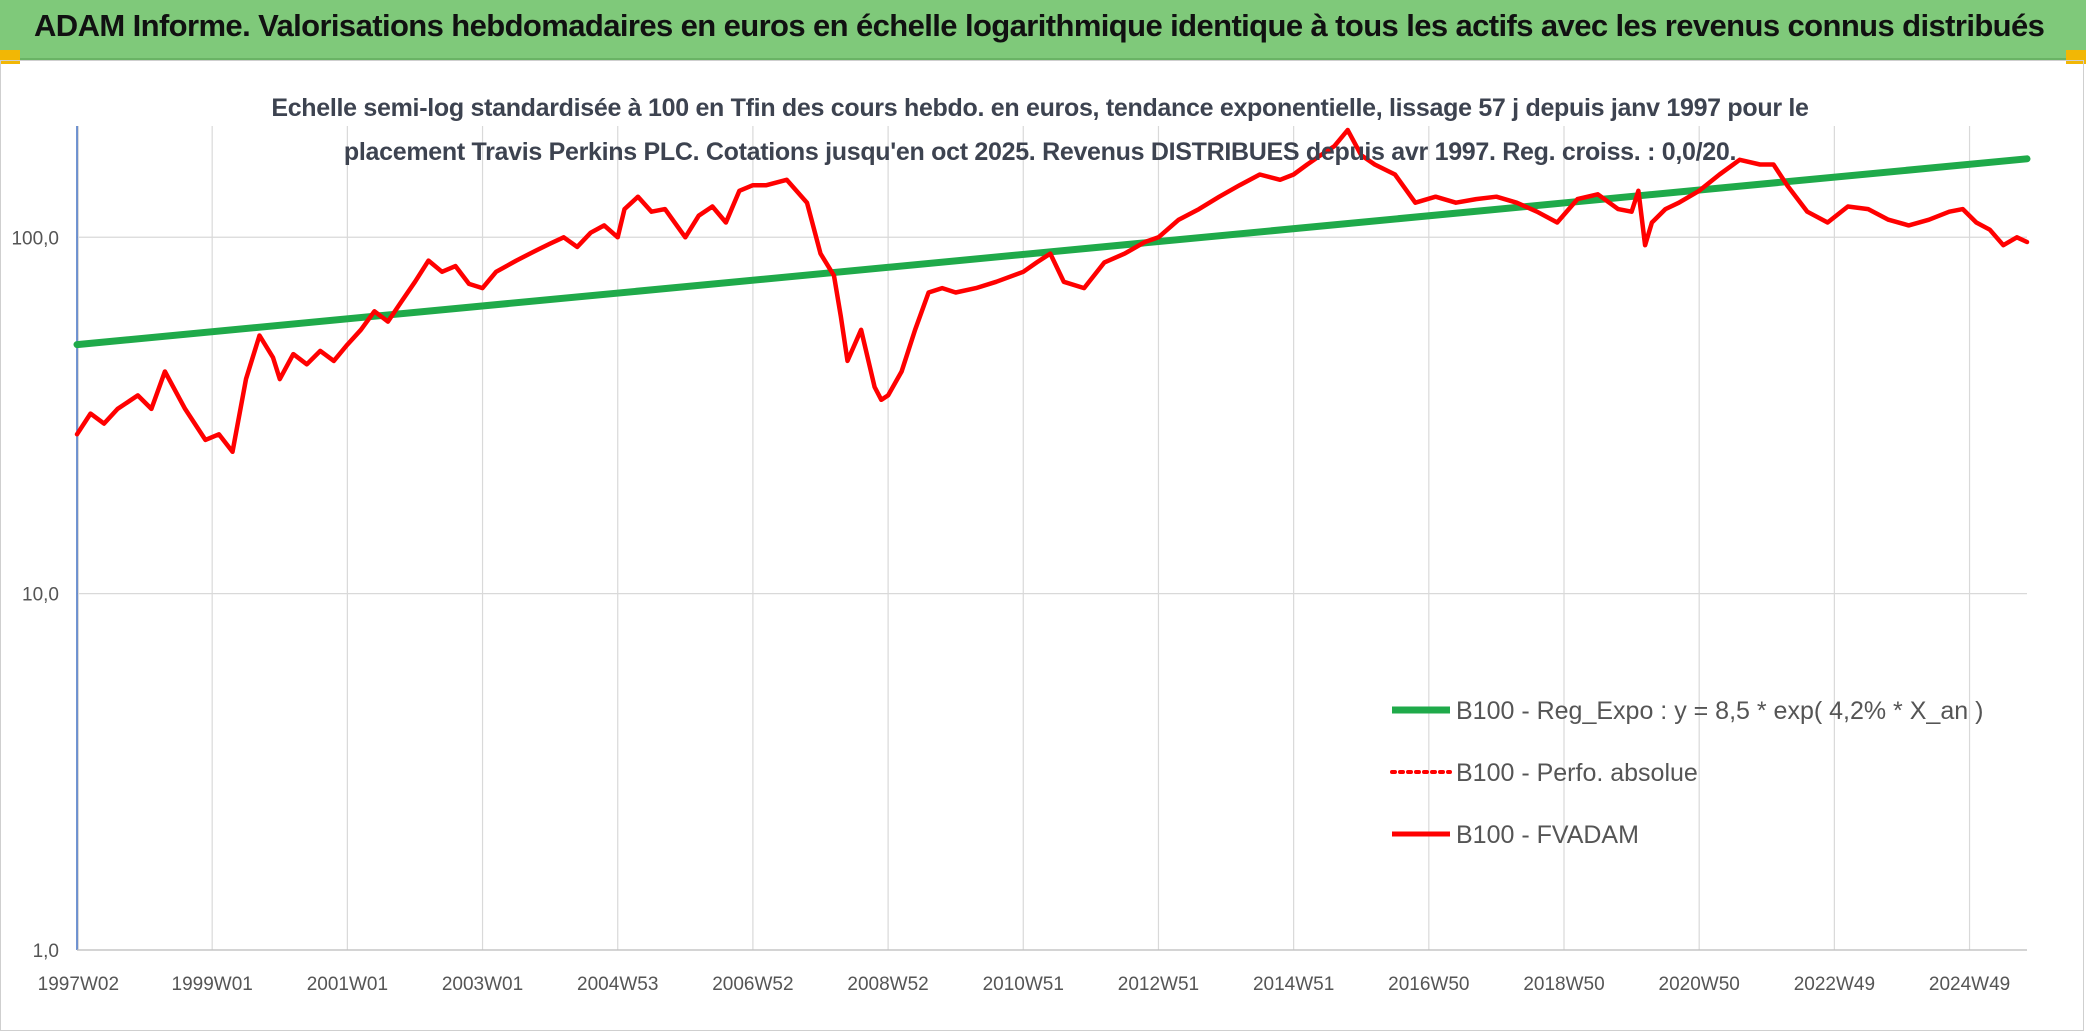 The height and width of the screenshot is (1033, 2086). Describe the element at coordinates (1969, 984) in the screenshot. I see `x-tick-label: 2024W49` at that location.